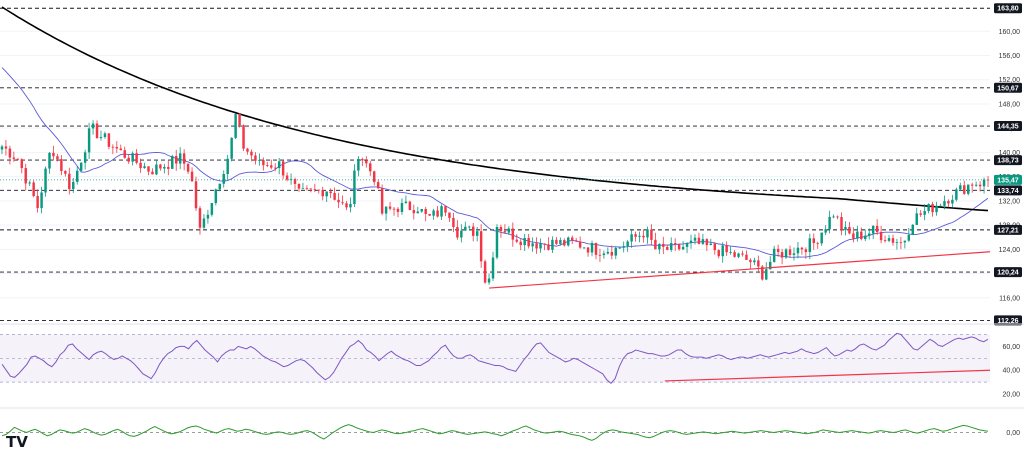 The image size is (1024, 453). What do you see at coordinates (827, 375) in the screenshot?
I see `rsi-trendline` at bounding box center [827, 375].